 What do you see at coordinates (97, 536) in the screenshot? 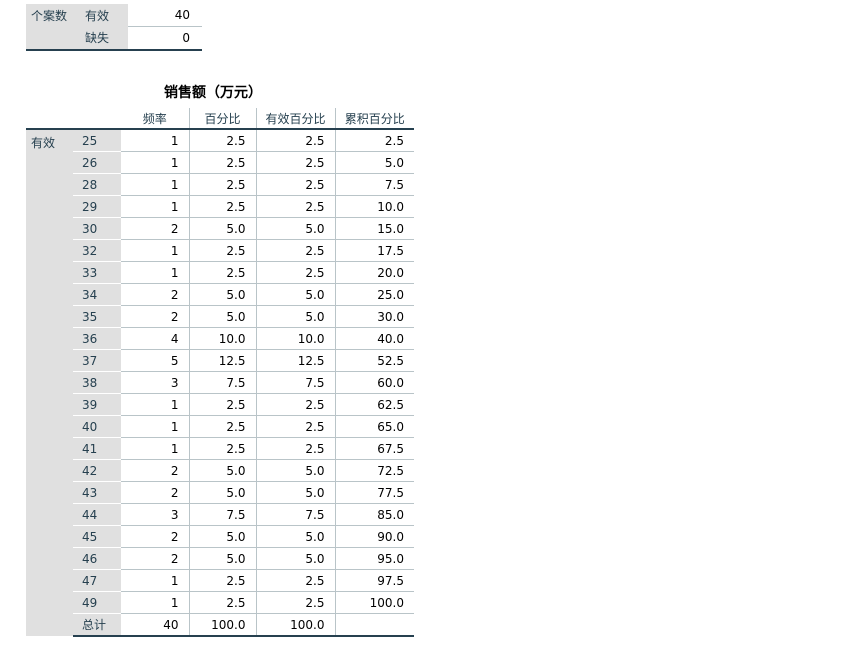
I see `value-label: 45` at bounding box center [97, 536].